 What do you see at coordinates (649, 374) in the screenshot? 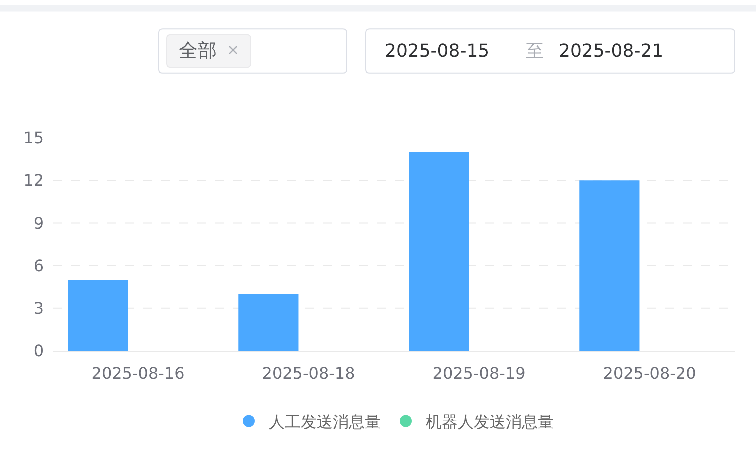
I see `x-tick-label: 2025-08-20` at bounding box center [649, 374].